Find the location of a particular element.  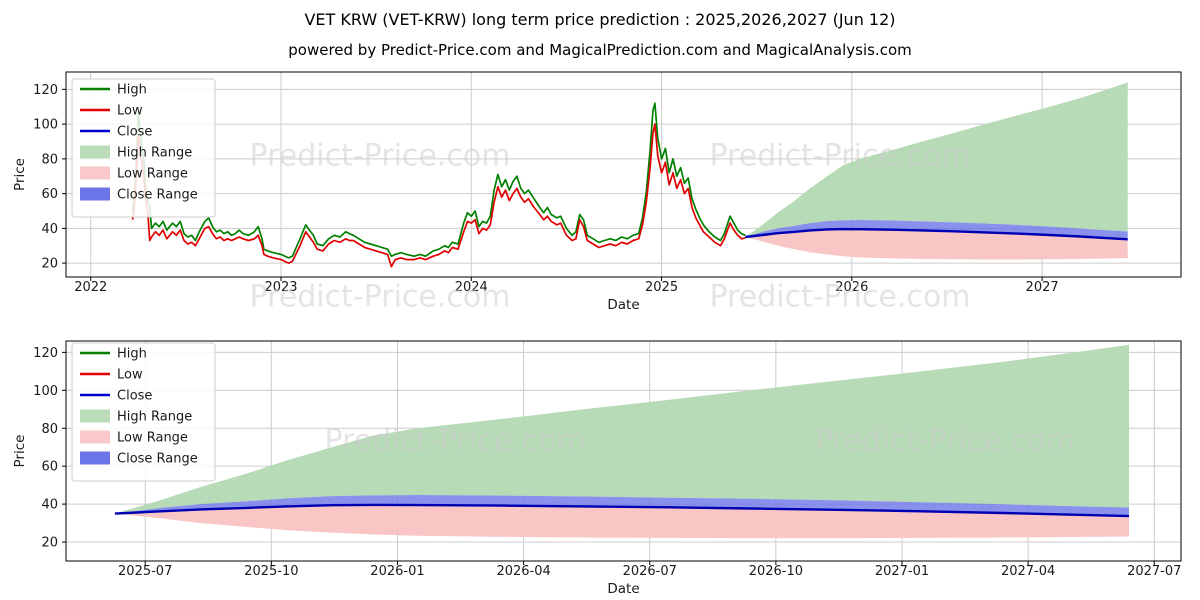

x-tick-label: 2026-07 is located at coordinates (650, 571).